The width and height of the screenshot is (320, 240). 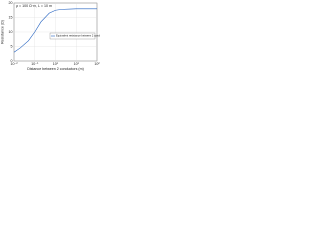 I want to click on data-line, so click(x=55, y=30).